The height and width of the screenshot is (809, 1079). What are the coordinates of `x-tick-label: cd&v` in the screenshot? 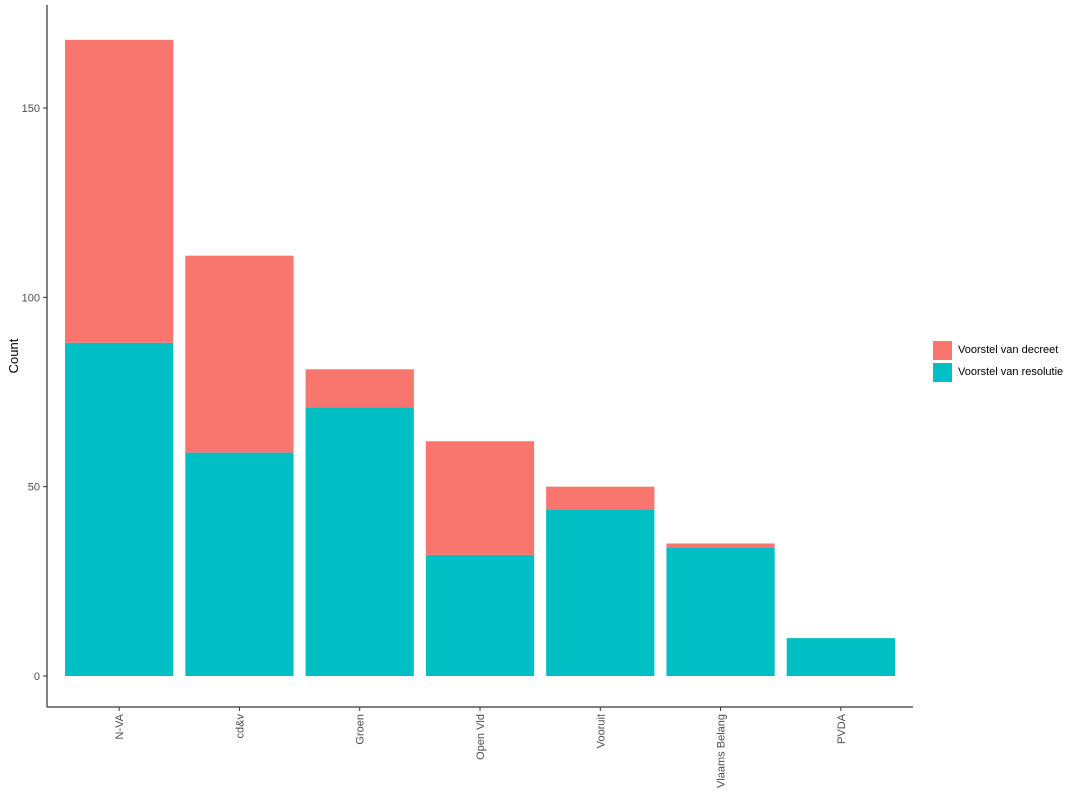 It's located at (240, 726).